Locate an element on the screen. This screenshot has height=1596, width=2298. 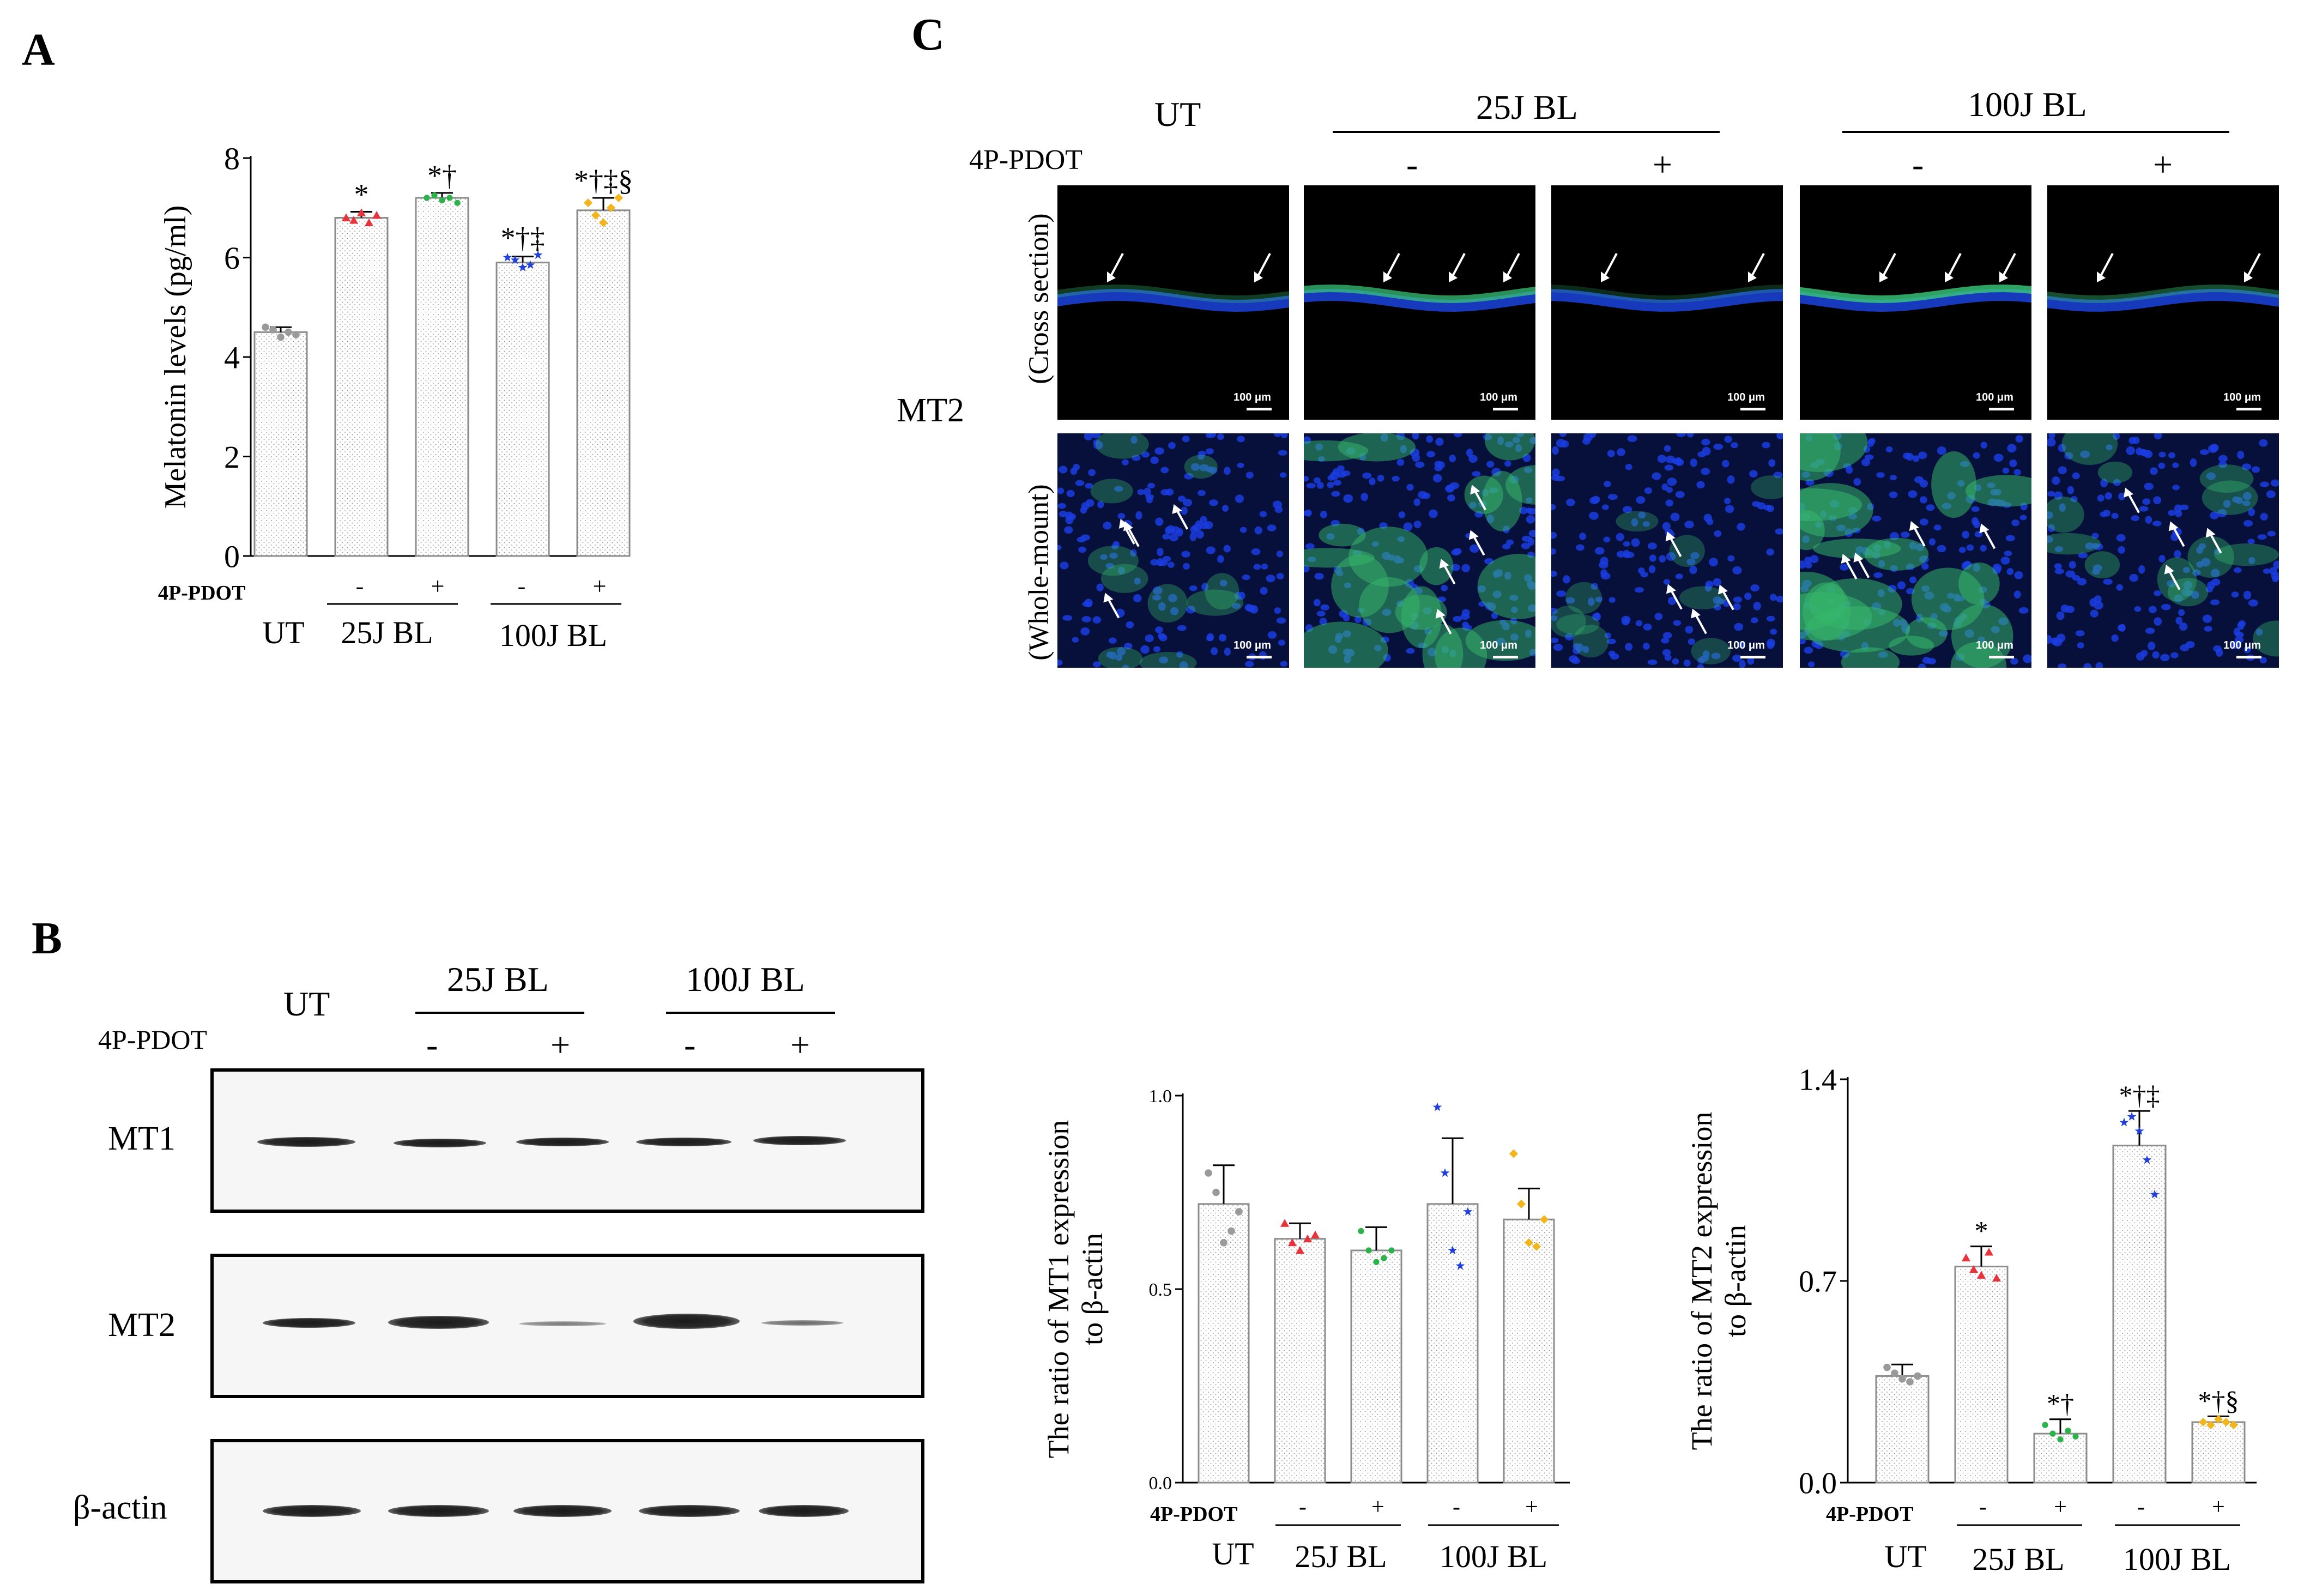
significance-label: *†‡§ is located at coordinates (603, 180).